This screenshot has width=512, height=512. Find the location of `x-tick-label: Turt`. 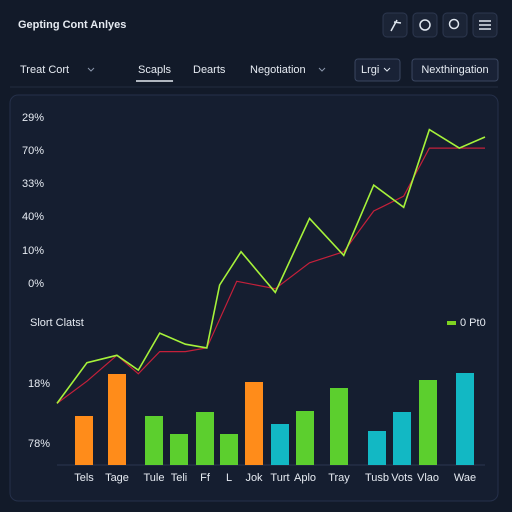

x-tick-label: Turt is located at coordinates (279, 478).